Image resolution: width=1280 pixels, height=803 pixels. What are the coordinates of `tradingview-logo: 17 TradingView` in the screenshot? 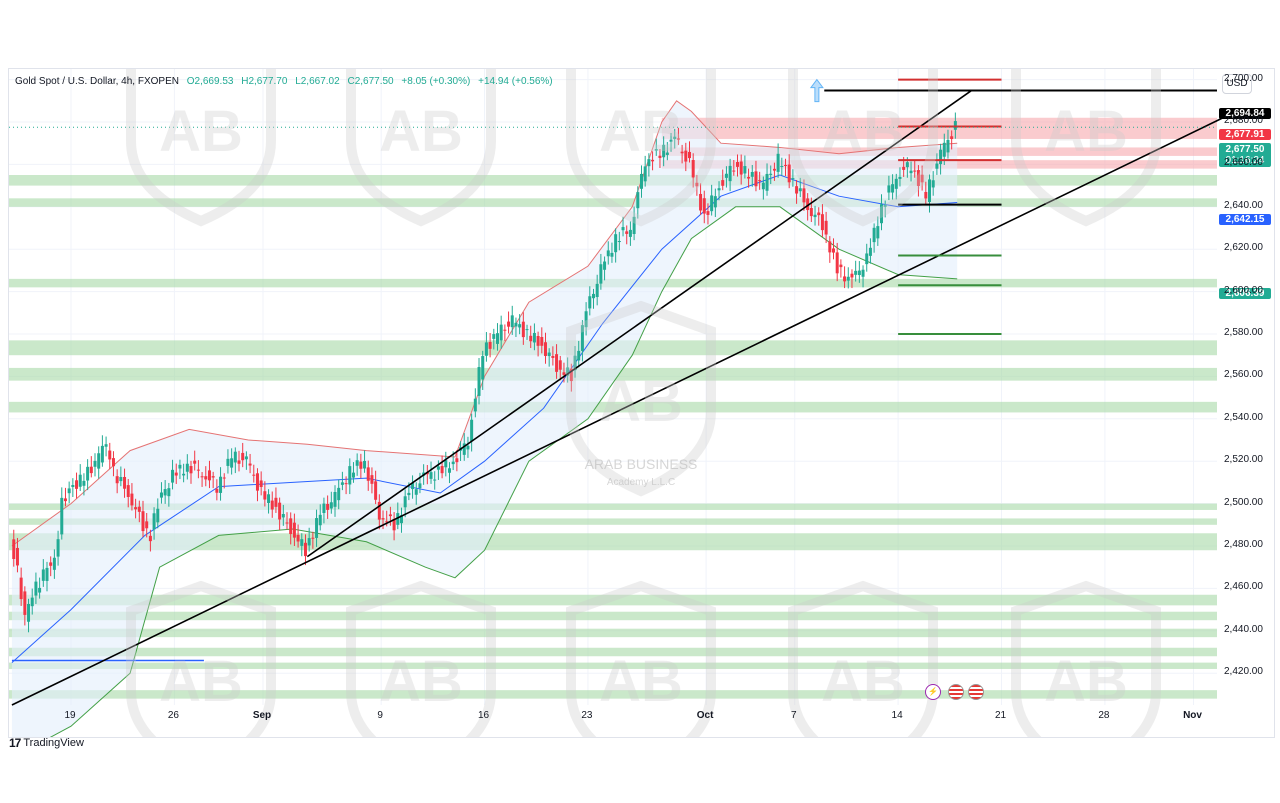 It's located at (46, 743).